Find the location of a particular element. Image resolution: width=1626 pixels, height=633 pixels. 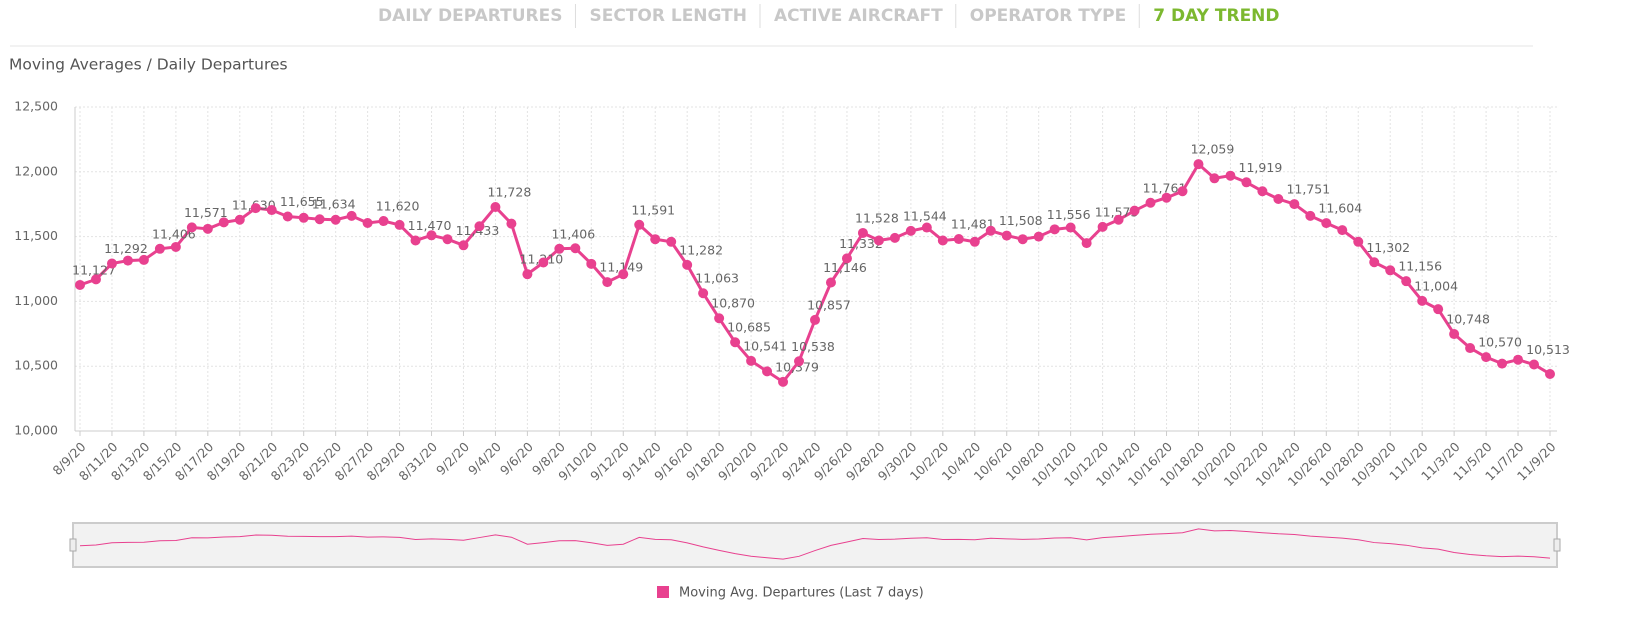

data-label: 11,919 is located at coordinates (1261, 167).